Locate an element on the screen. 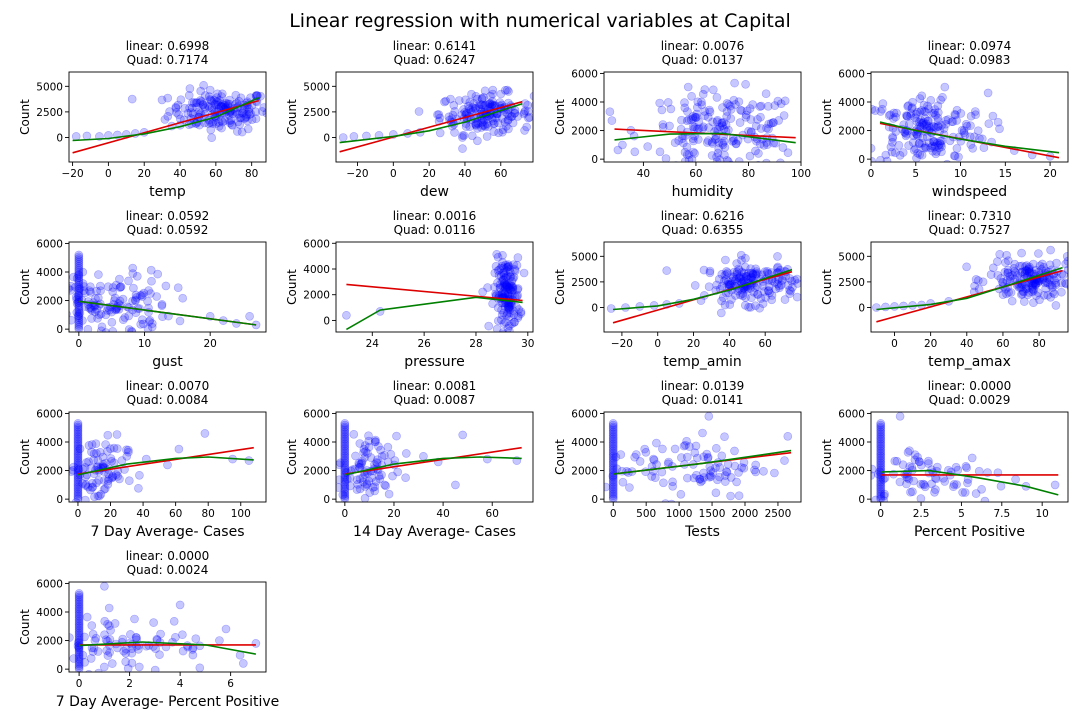 This screenshot has height=720, width=1080. y-tick-label: 2500 is located at coordinates (49, 113).